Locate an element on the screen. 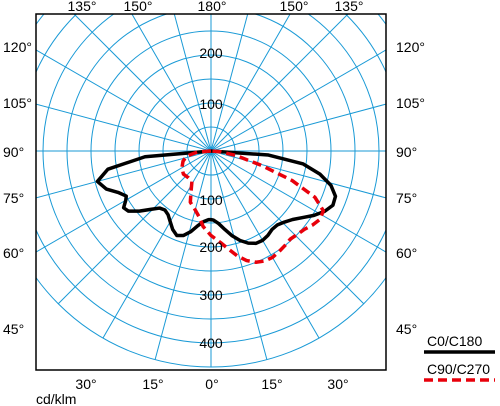 This screenshot has width=500, height=406. angle-label-bottom-30-left: 30° is located at coordinates (85, 384).